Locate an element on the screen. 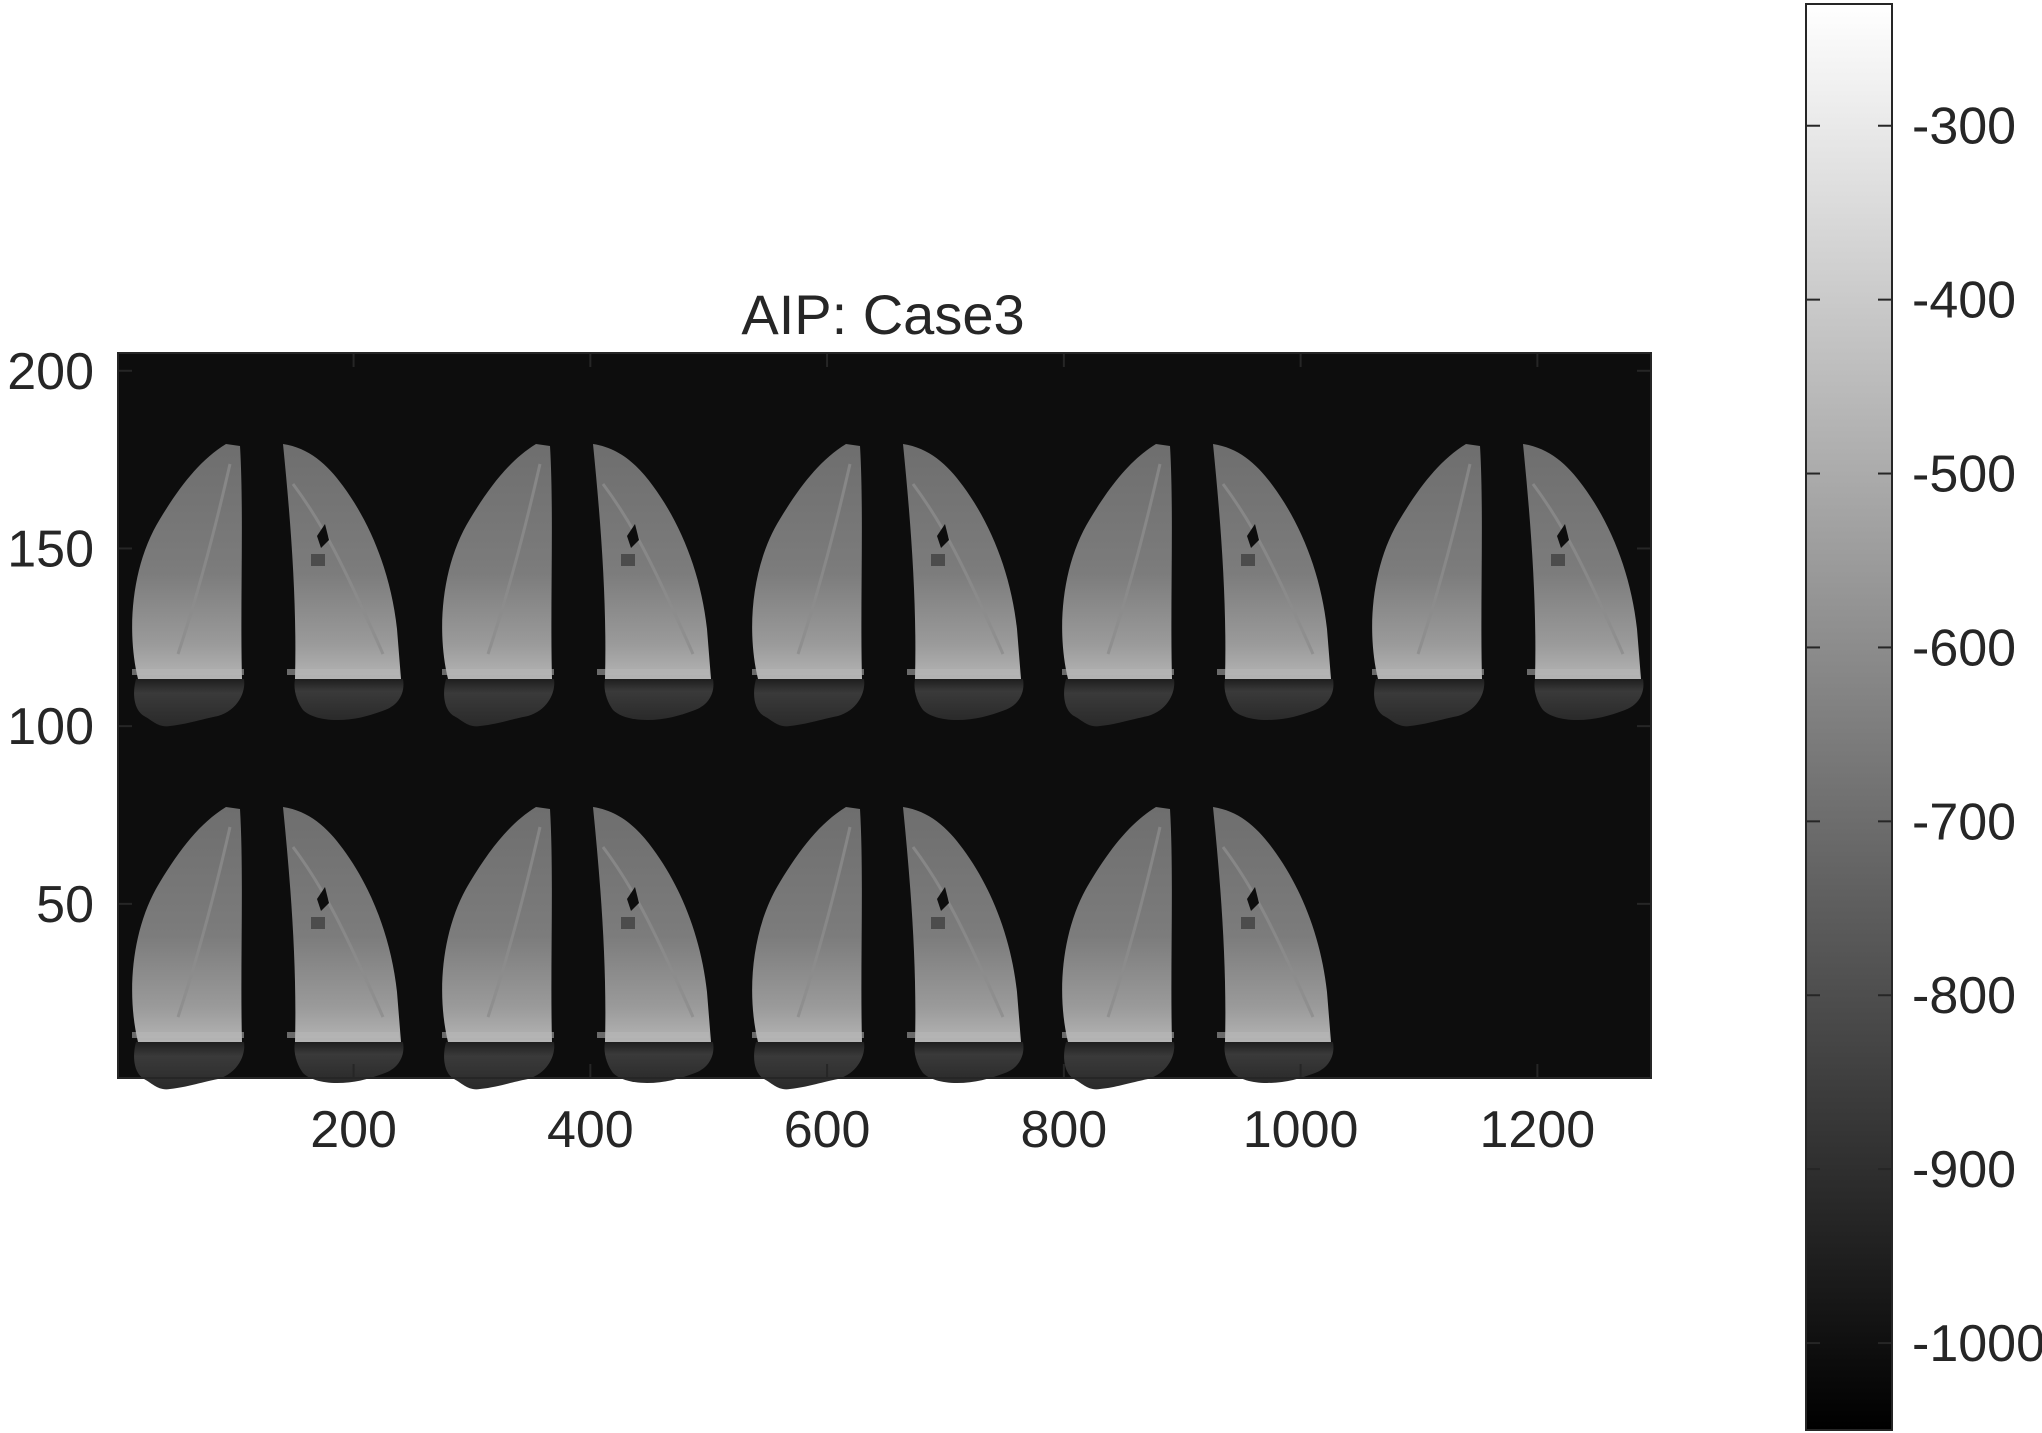  x-tick-label: 800 is located at coordinates (1063, 1130).